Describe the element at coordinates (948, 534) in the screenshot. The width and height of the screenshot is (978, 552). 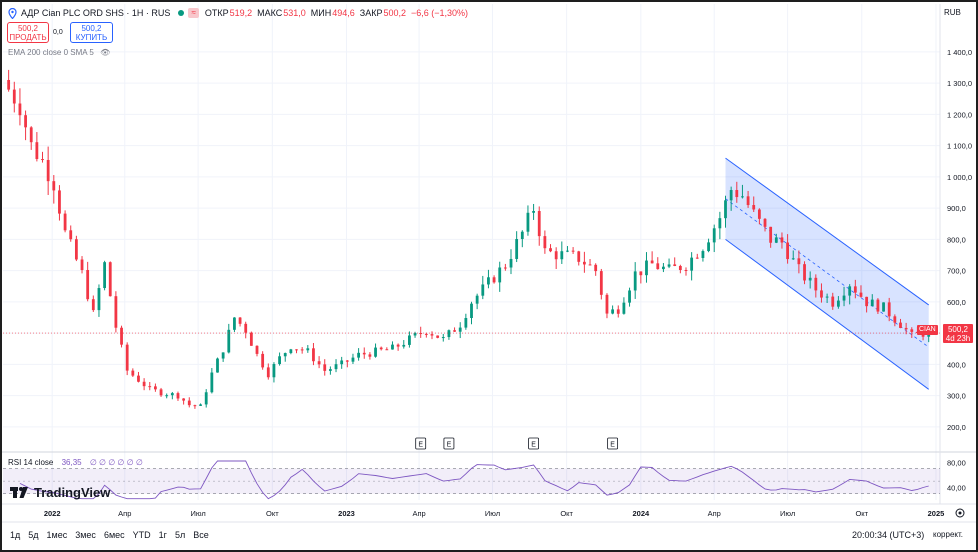
I see `adjust-button: коррект.` at that location.